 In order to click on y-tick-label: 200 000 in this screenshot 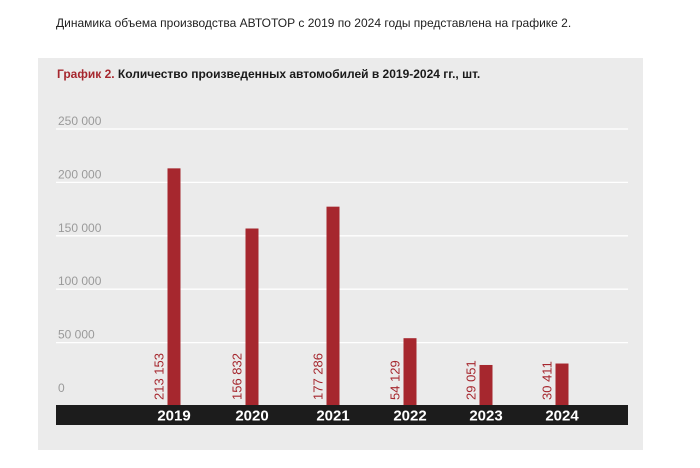, I will do `click(80, 174)`.